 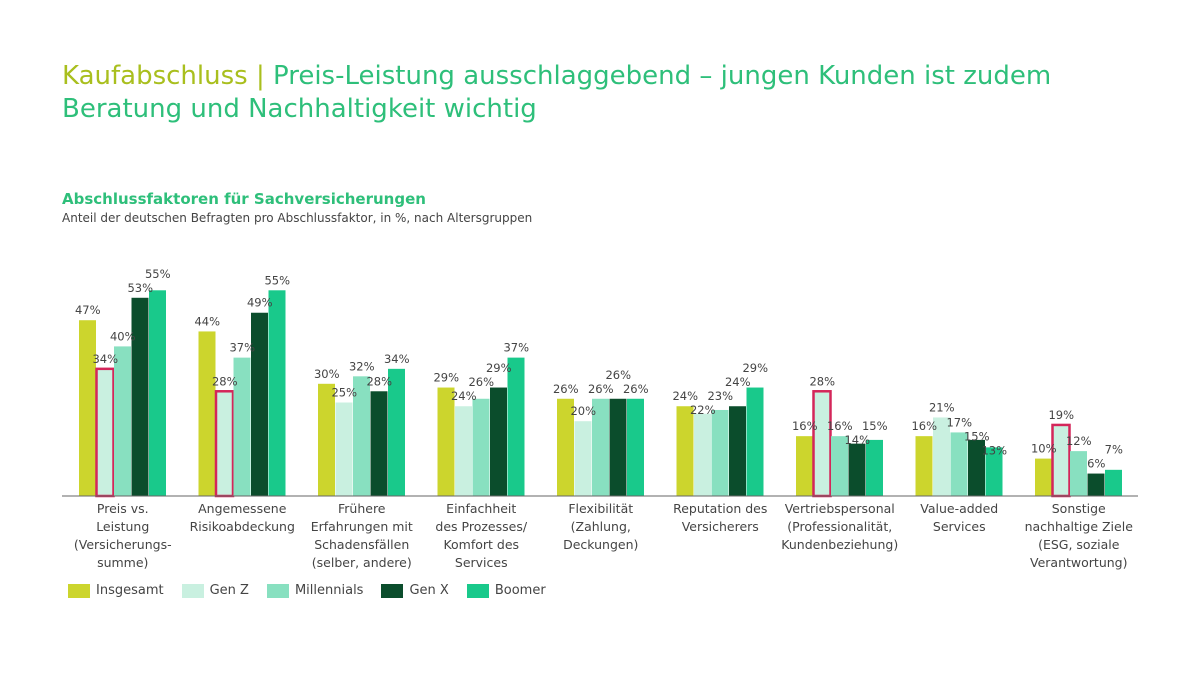 I want to click on data-label: 20%, so click(x=583, y=411).